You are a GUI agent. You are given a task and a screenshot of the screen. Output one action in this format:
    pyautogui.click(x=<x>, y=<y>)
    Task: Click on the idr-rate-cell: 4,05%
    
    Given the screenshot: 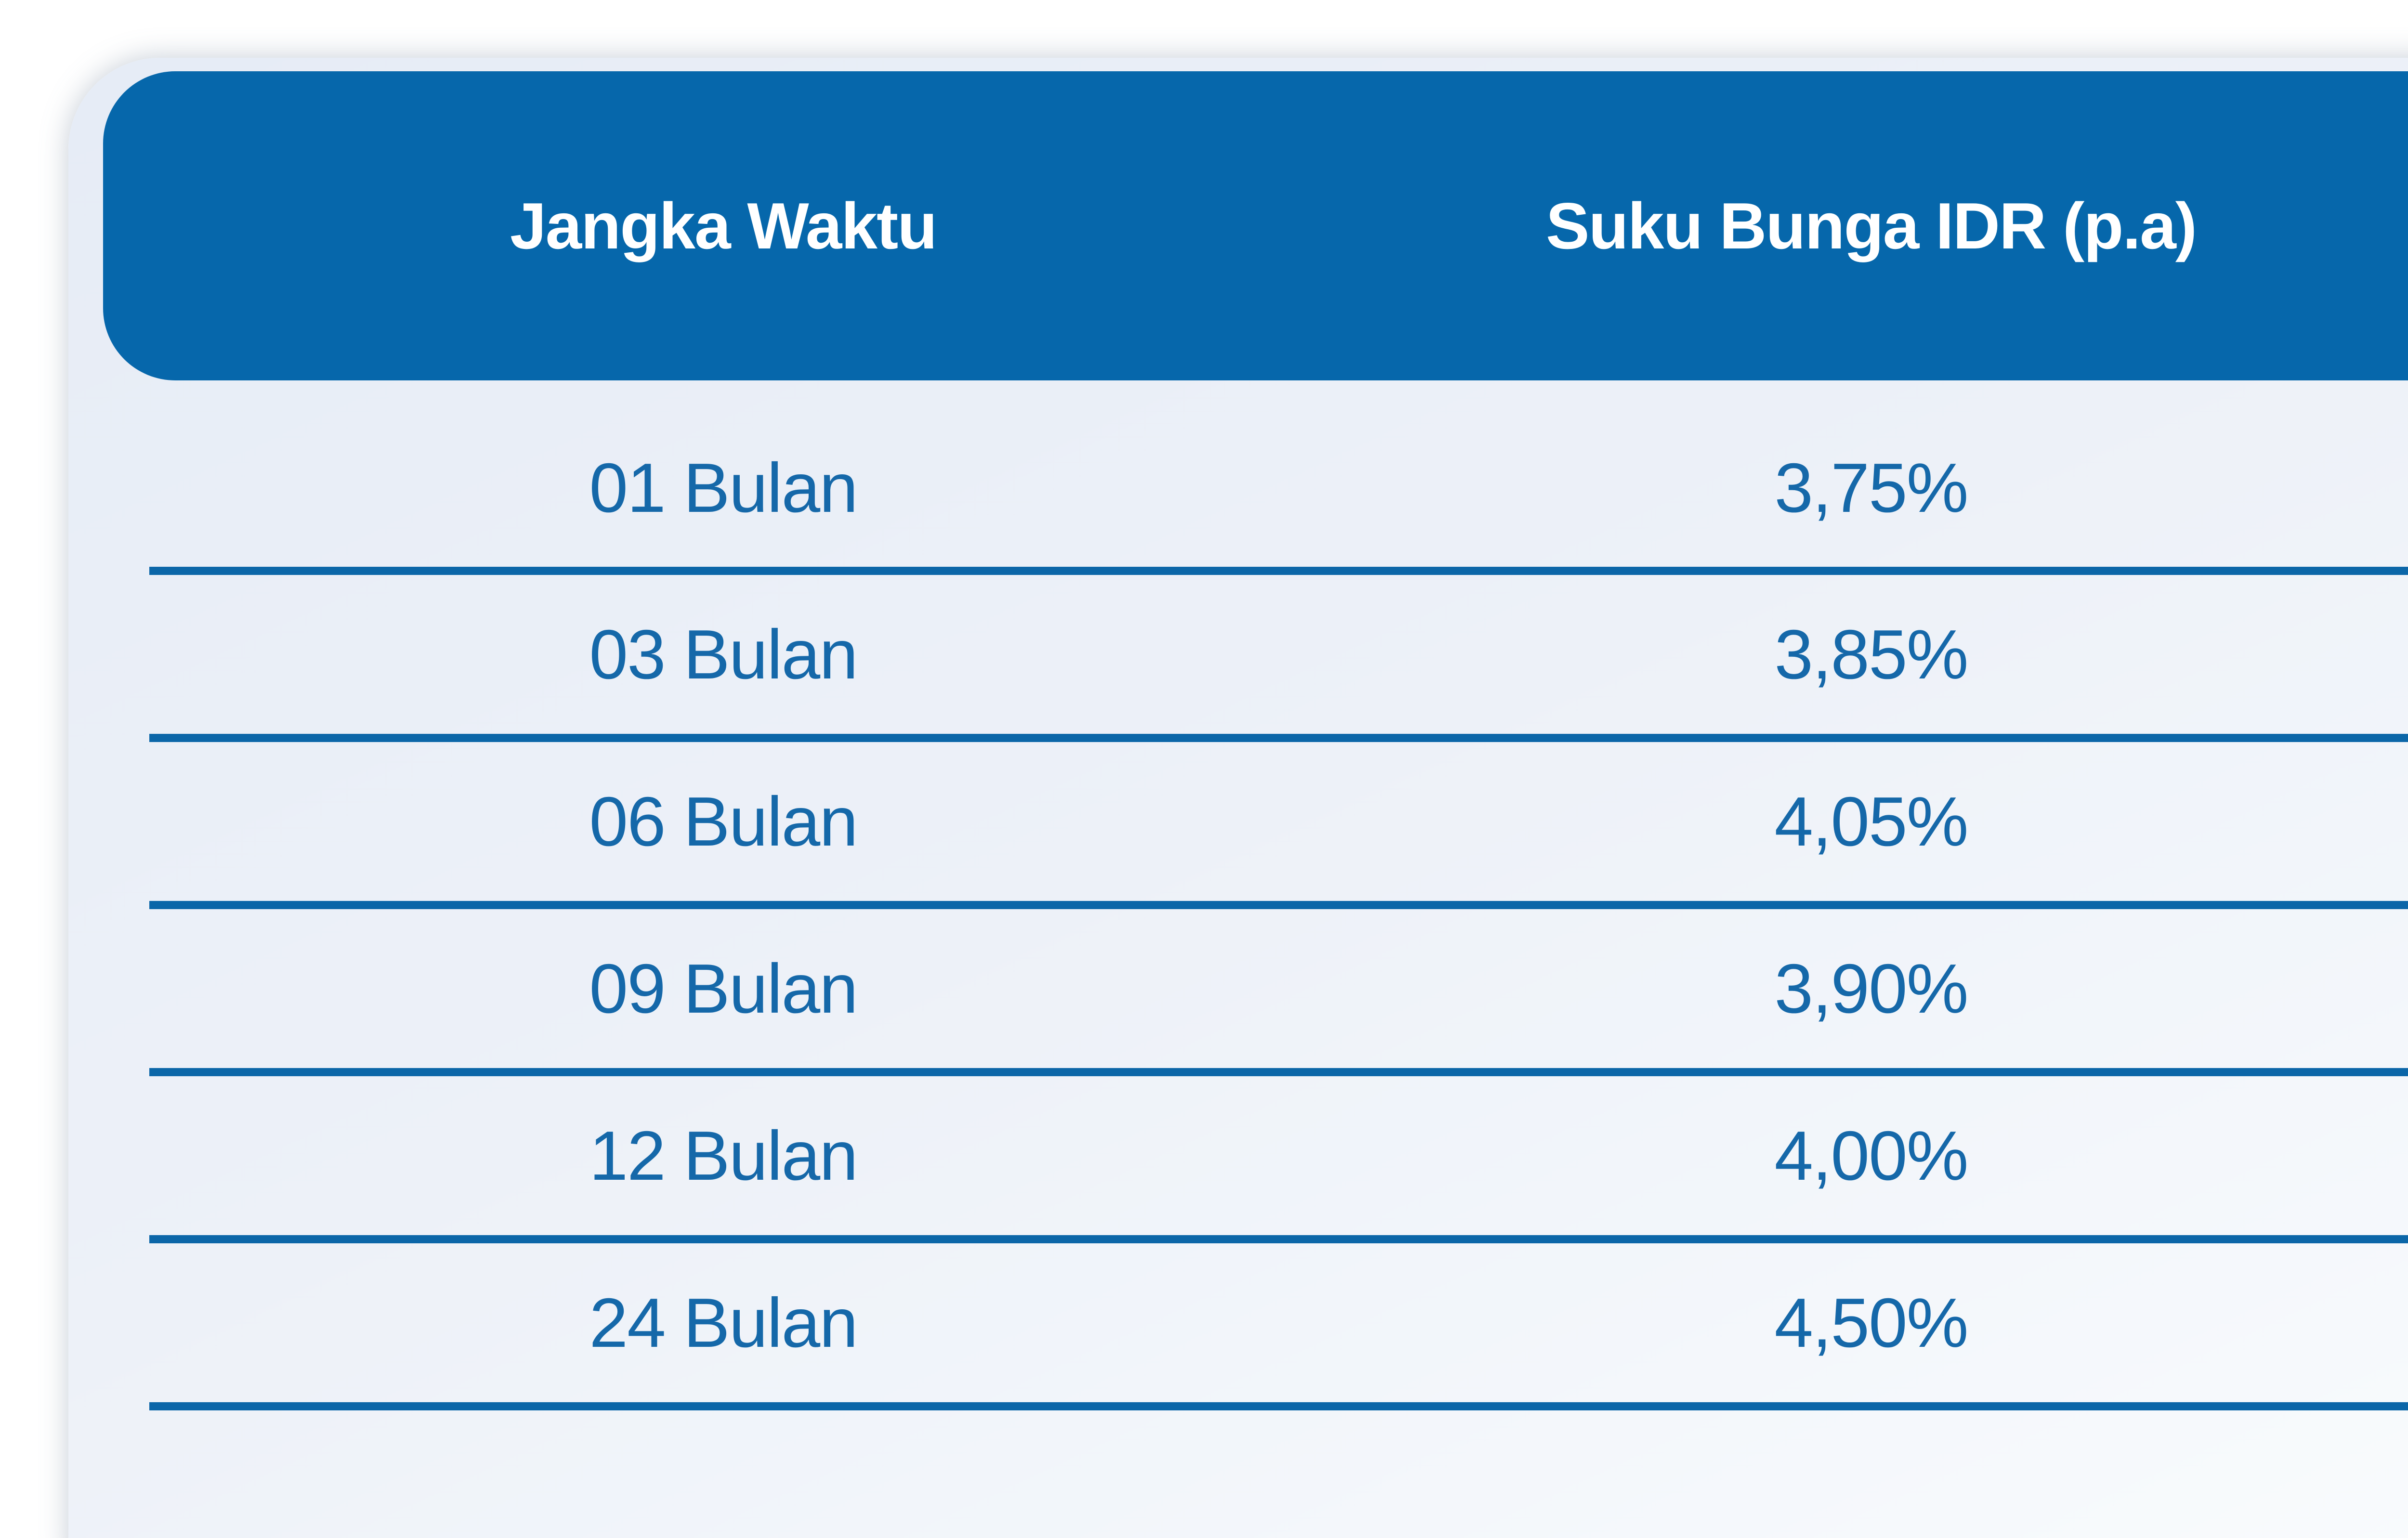 What is the action you would take?
    pyautogui.click(x=1871, y=821)
    